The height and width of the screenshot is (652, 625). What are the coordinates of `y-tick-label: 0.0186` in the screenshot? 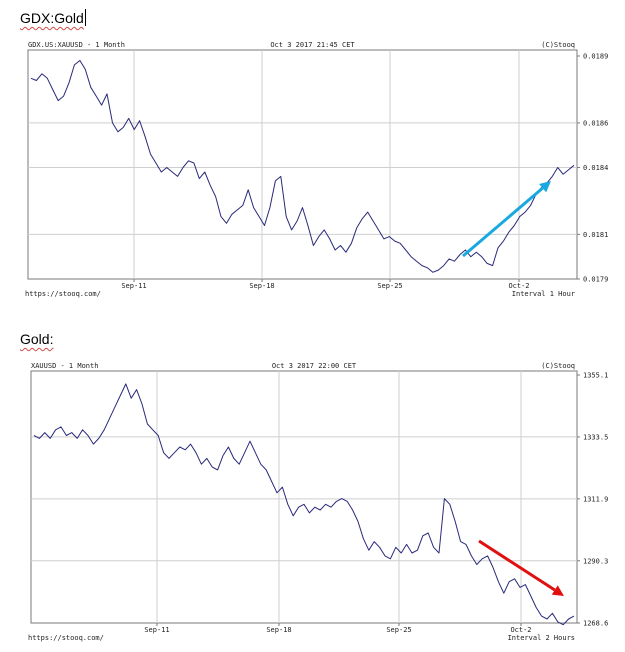 It's located at (595, 123).